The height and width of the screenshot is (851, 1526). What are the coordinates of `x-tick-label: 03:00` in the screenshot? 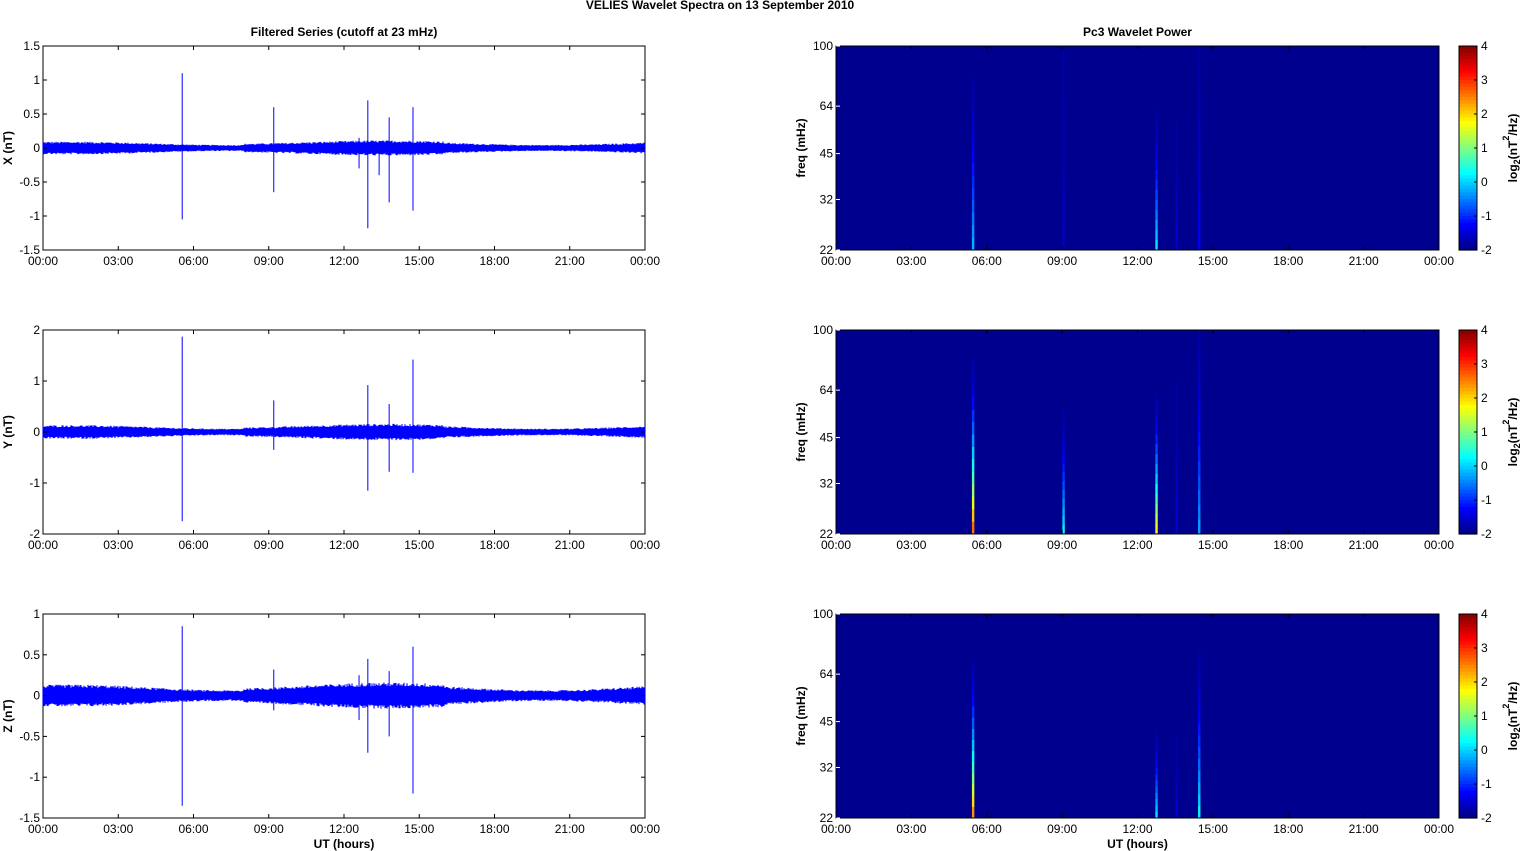 It's located at (911, 545).